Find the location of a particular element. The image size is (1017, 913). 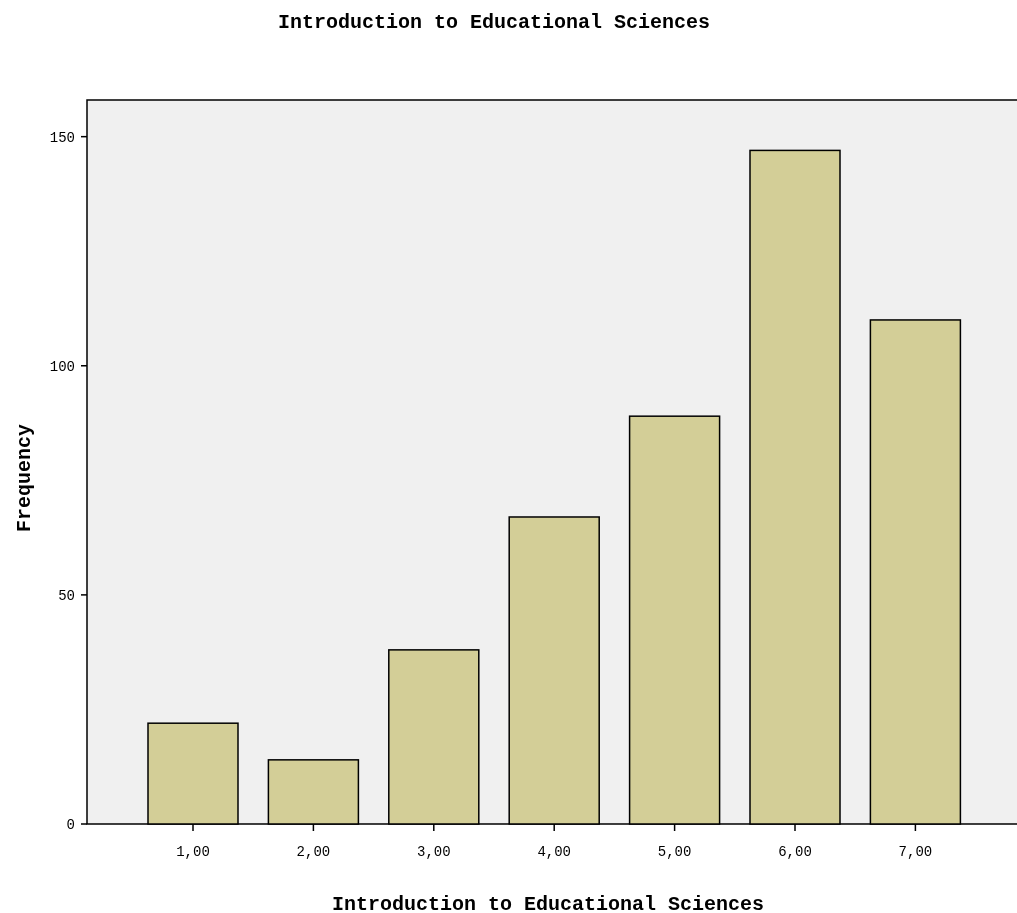

x-axis-title: Introduction to Educational Sciences is located at coordinates (548, 903).